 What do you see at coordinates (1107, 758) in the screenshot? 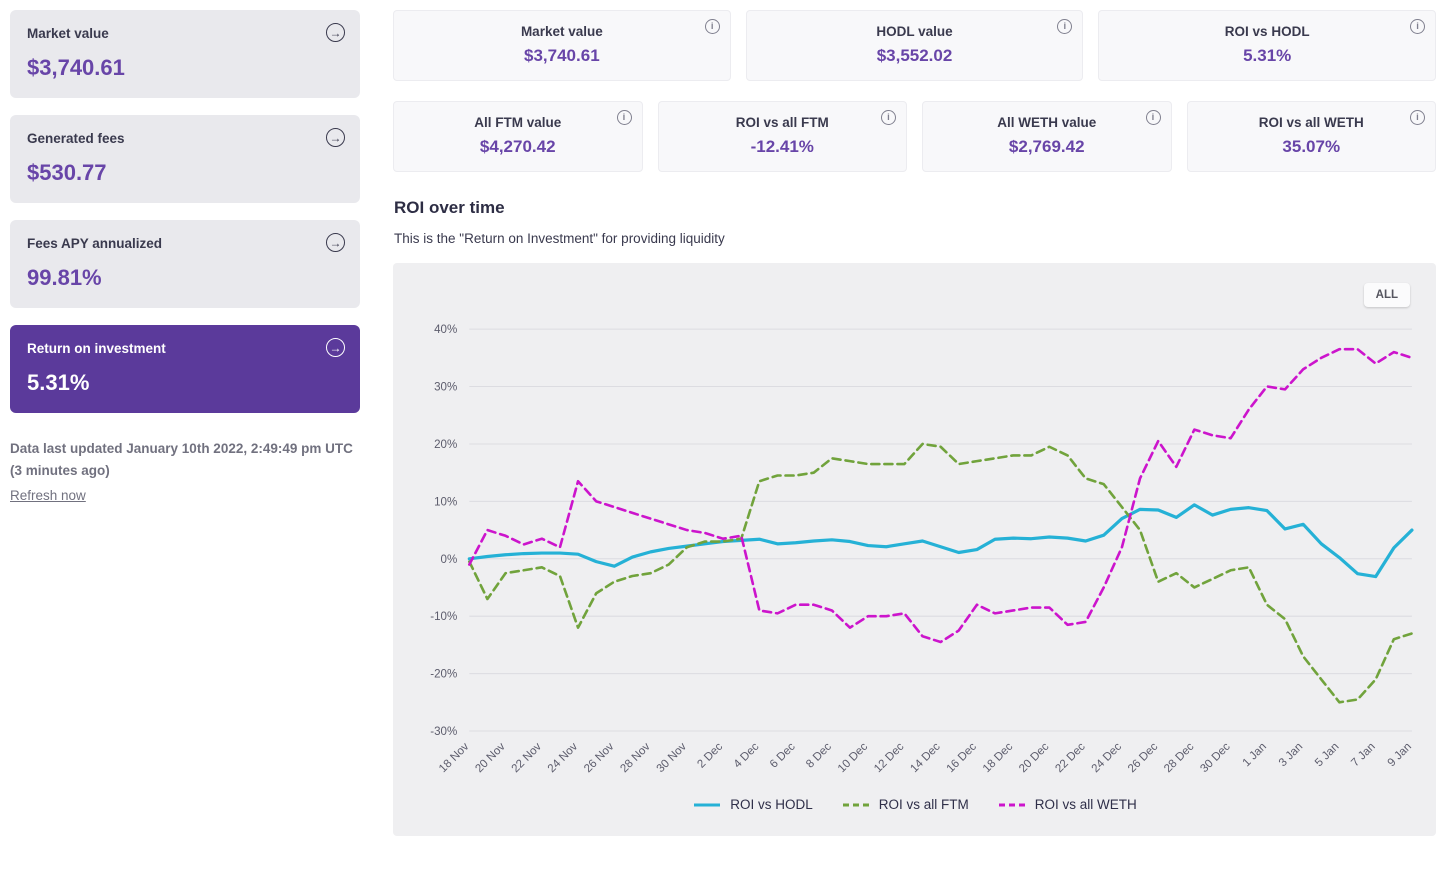
I see `x-axis-tick-label: 24 Dec` at bounding box center [1107, 758].